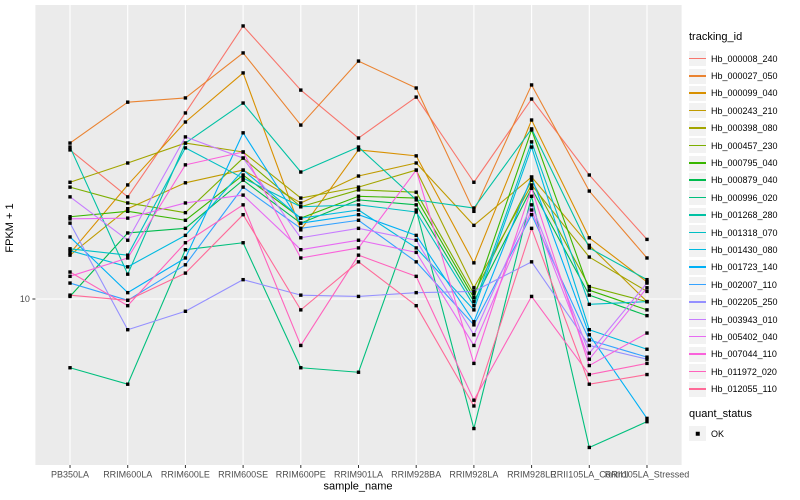 The image size is (800, 500). I want to click on black-square-point-icon, so click(697, 433).